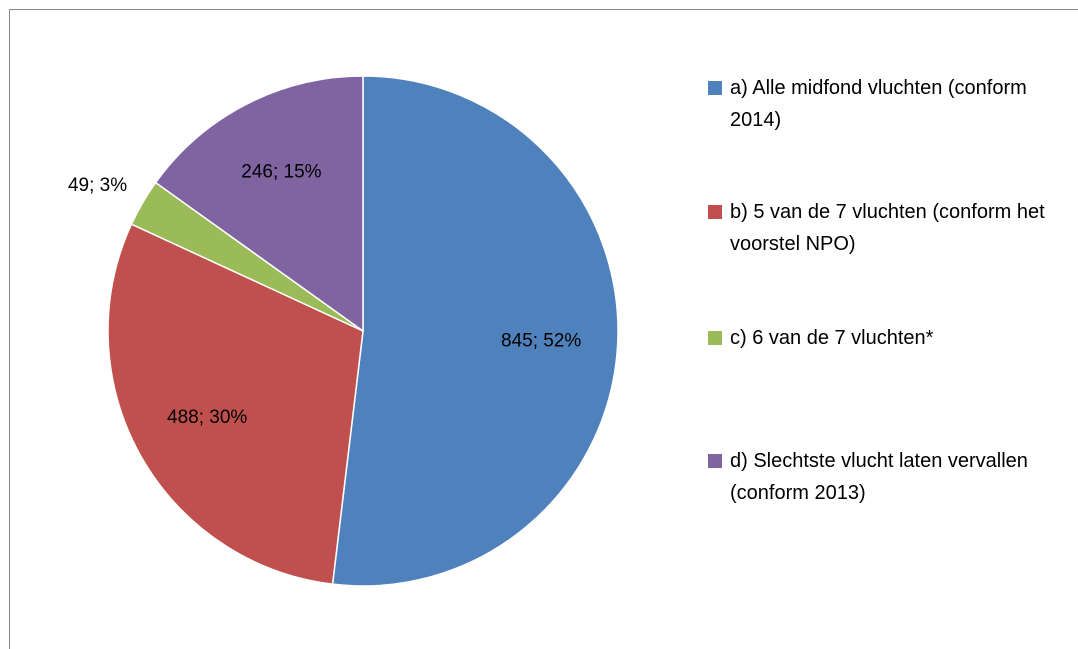 Image resolution: width=1078 pixels, height=649 pixels. Describe the element at coordinates (541, 341) in the screenshot. I see `data-label: 845; 52%` at that location.